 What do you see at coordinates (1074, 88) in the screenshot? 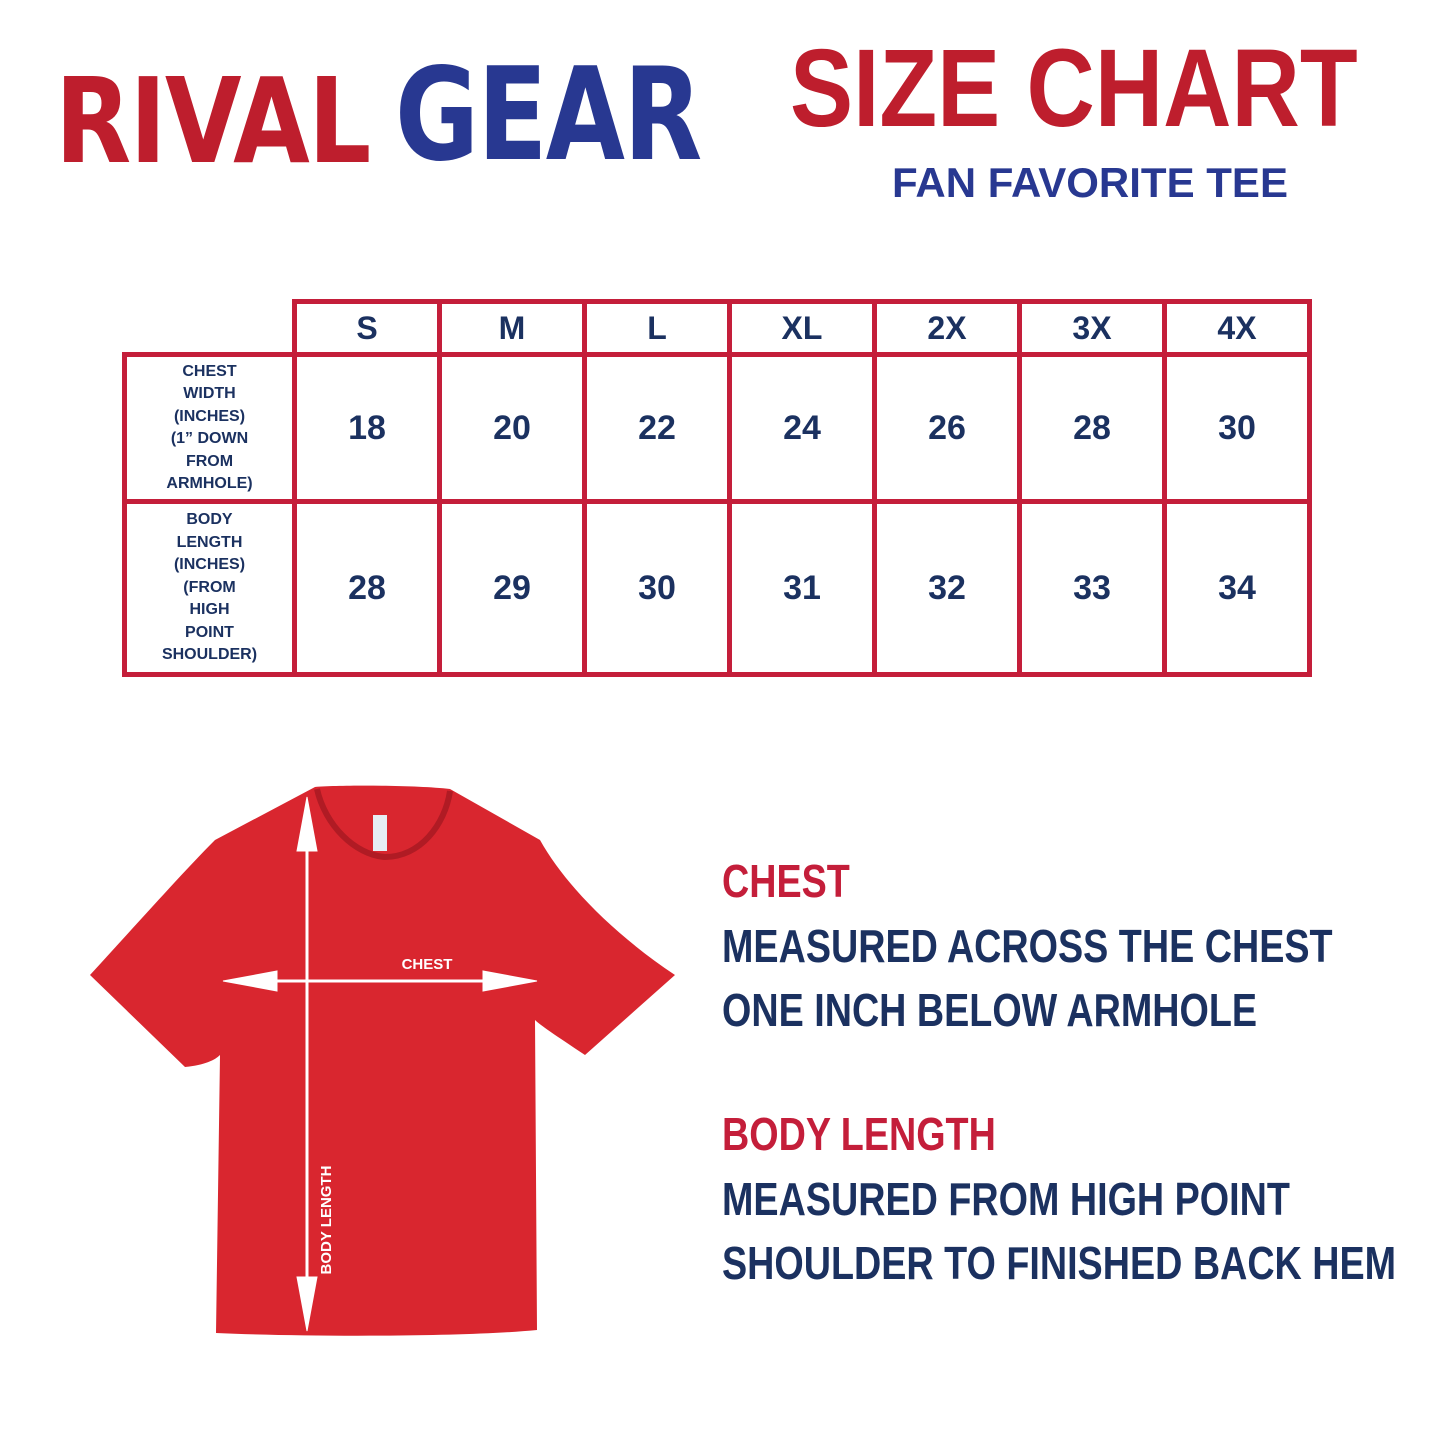
I see `page-title: SIZE CHART` at bounding box center [1074, 88].